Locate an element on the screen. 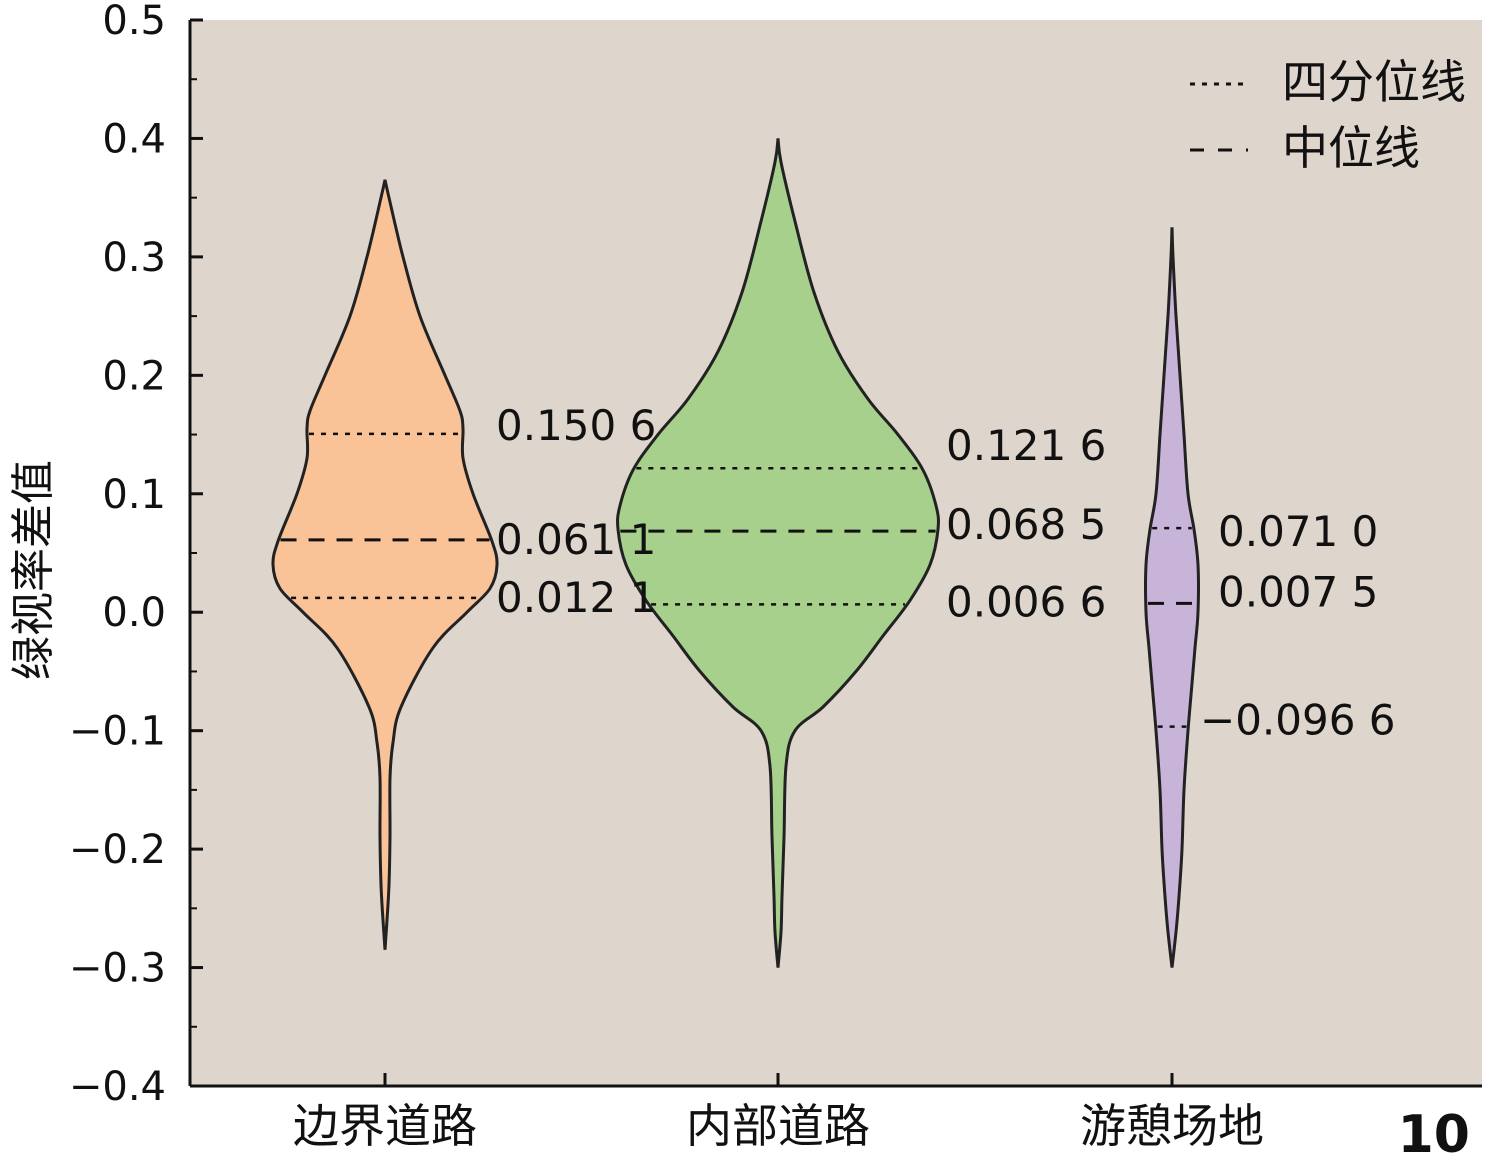 Image resolution: width=1488 pixels, height=1169 pixels. annotation-q3: 0.121 6 is located at coordinates (1026, 445).